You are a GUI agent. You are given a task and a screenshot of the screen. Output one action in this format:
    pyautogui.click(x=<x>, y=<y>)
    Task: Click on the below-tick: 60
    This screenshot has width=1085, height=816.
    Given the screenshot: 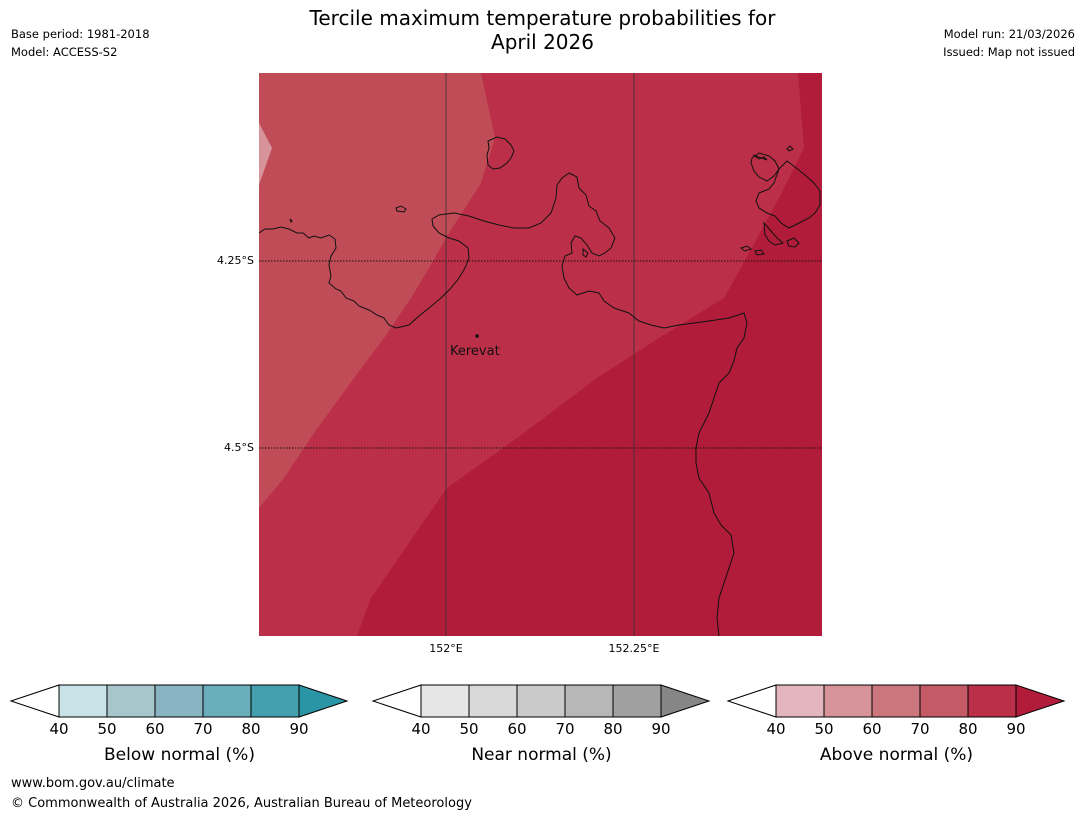 What is the action you would take?
    pyautogui.click(x=155, y=729)
    